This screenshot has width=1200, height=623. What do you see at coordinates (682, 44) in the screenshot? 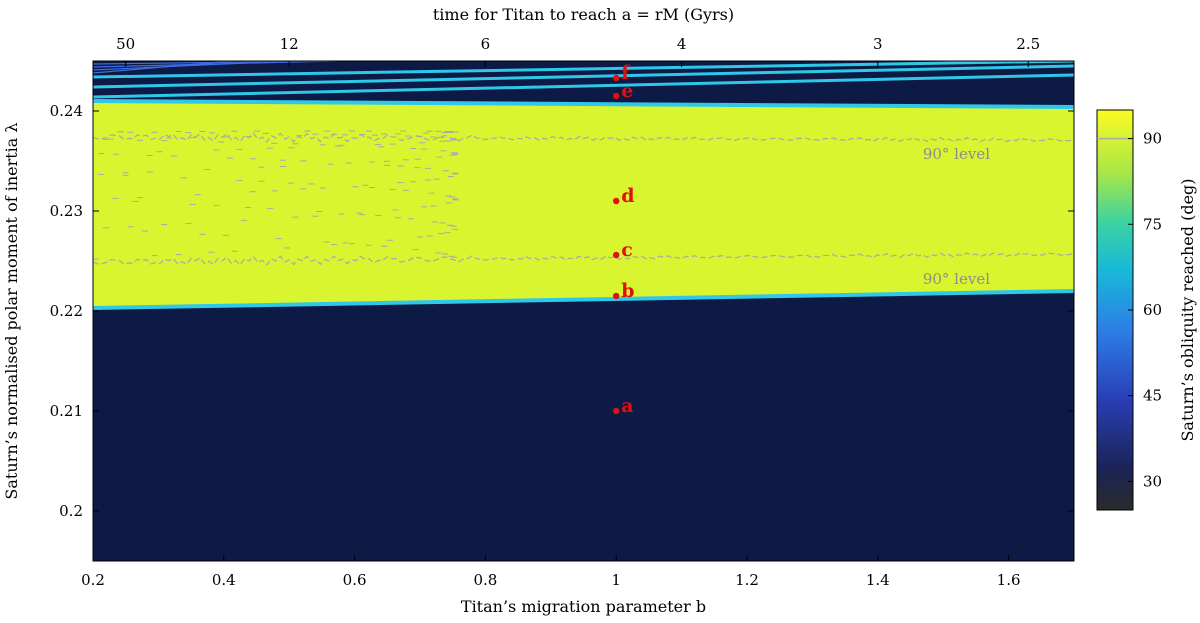
I see `top-tick-label: 4` at bounding box center [682, 44].